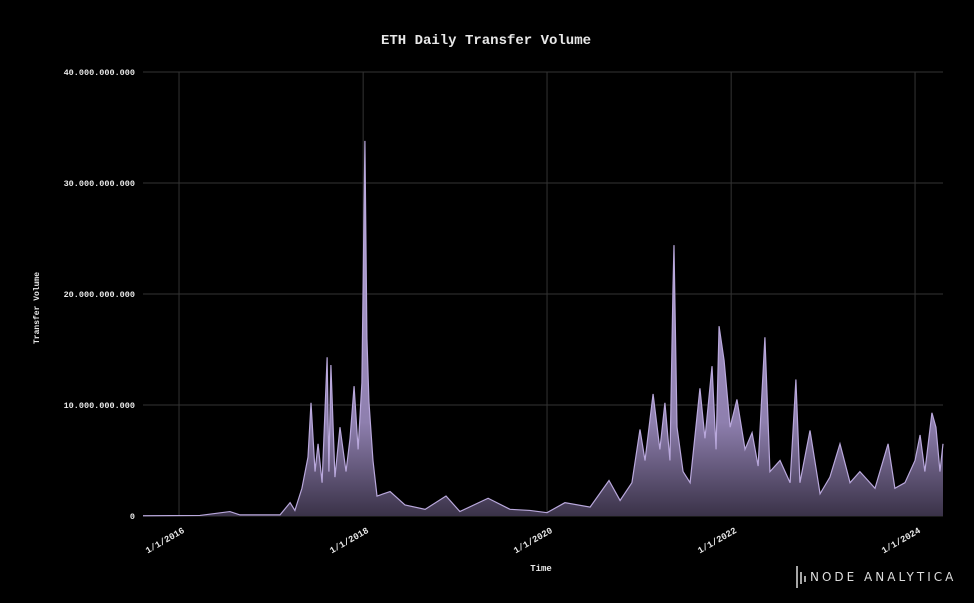 This screenshot has width=974, height=603. Describe the element at coordinates (37, 308) in the screenshot. I see `y-axis-label: Transfer Volume` at that location.